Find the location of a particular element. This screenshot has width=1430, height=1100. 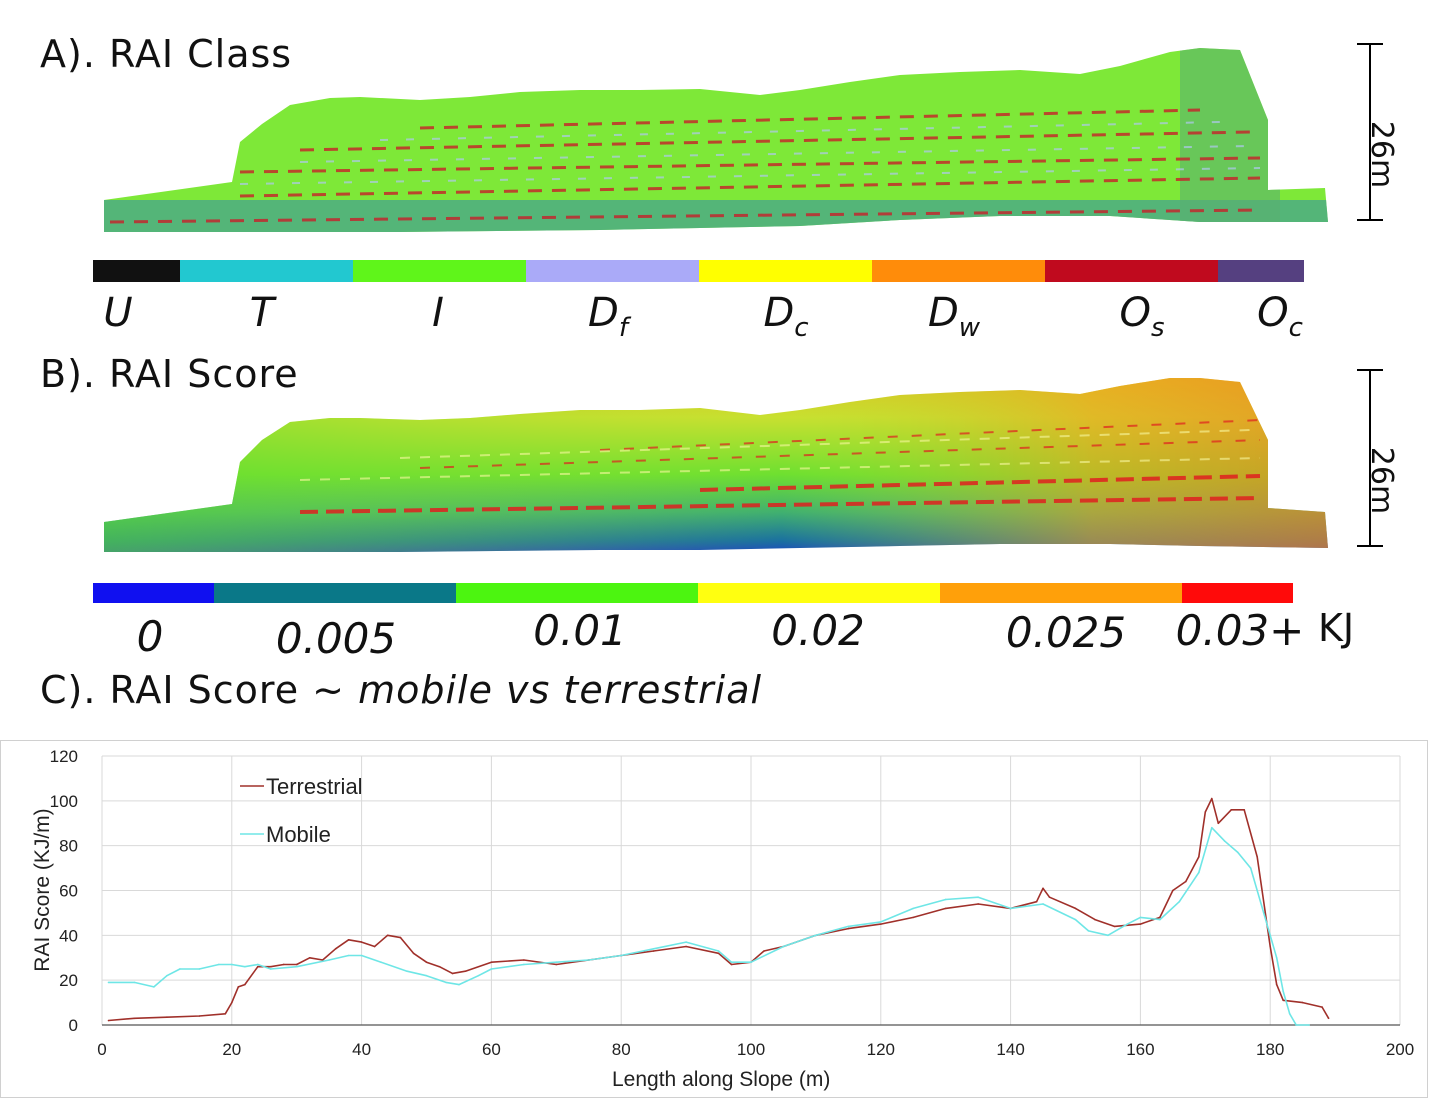

panel-c-title: C). RAI Score ~ mobile vs terrestrial is located at coordinates (401, 690).